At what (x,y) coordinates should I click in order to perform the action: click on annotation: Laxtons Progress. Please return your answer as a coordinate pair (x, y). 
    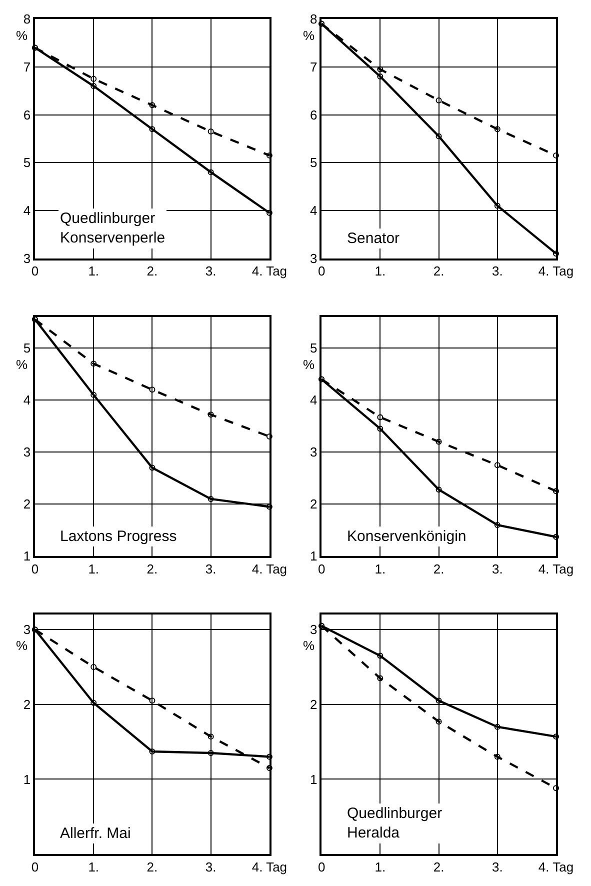
    Looking at the image, I should click on (118, 536).